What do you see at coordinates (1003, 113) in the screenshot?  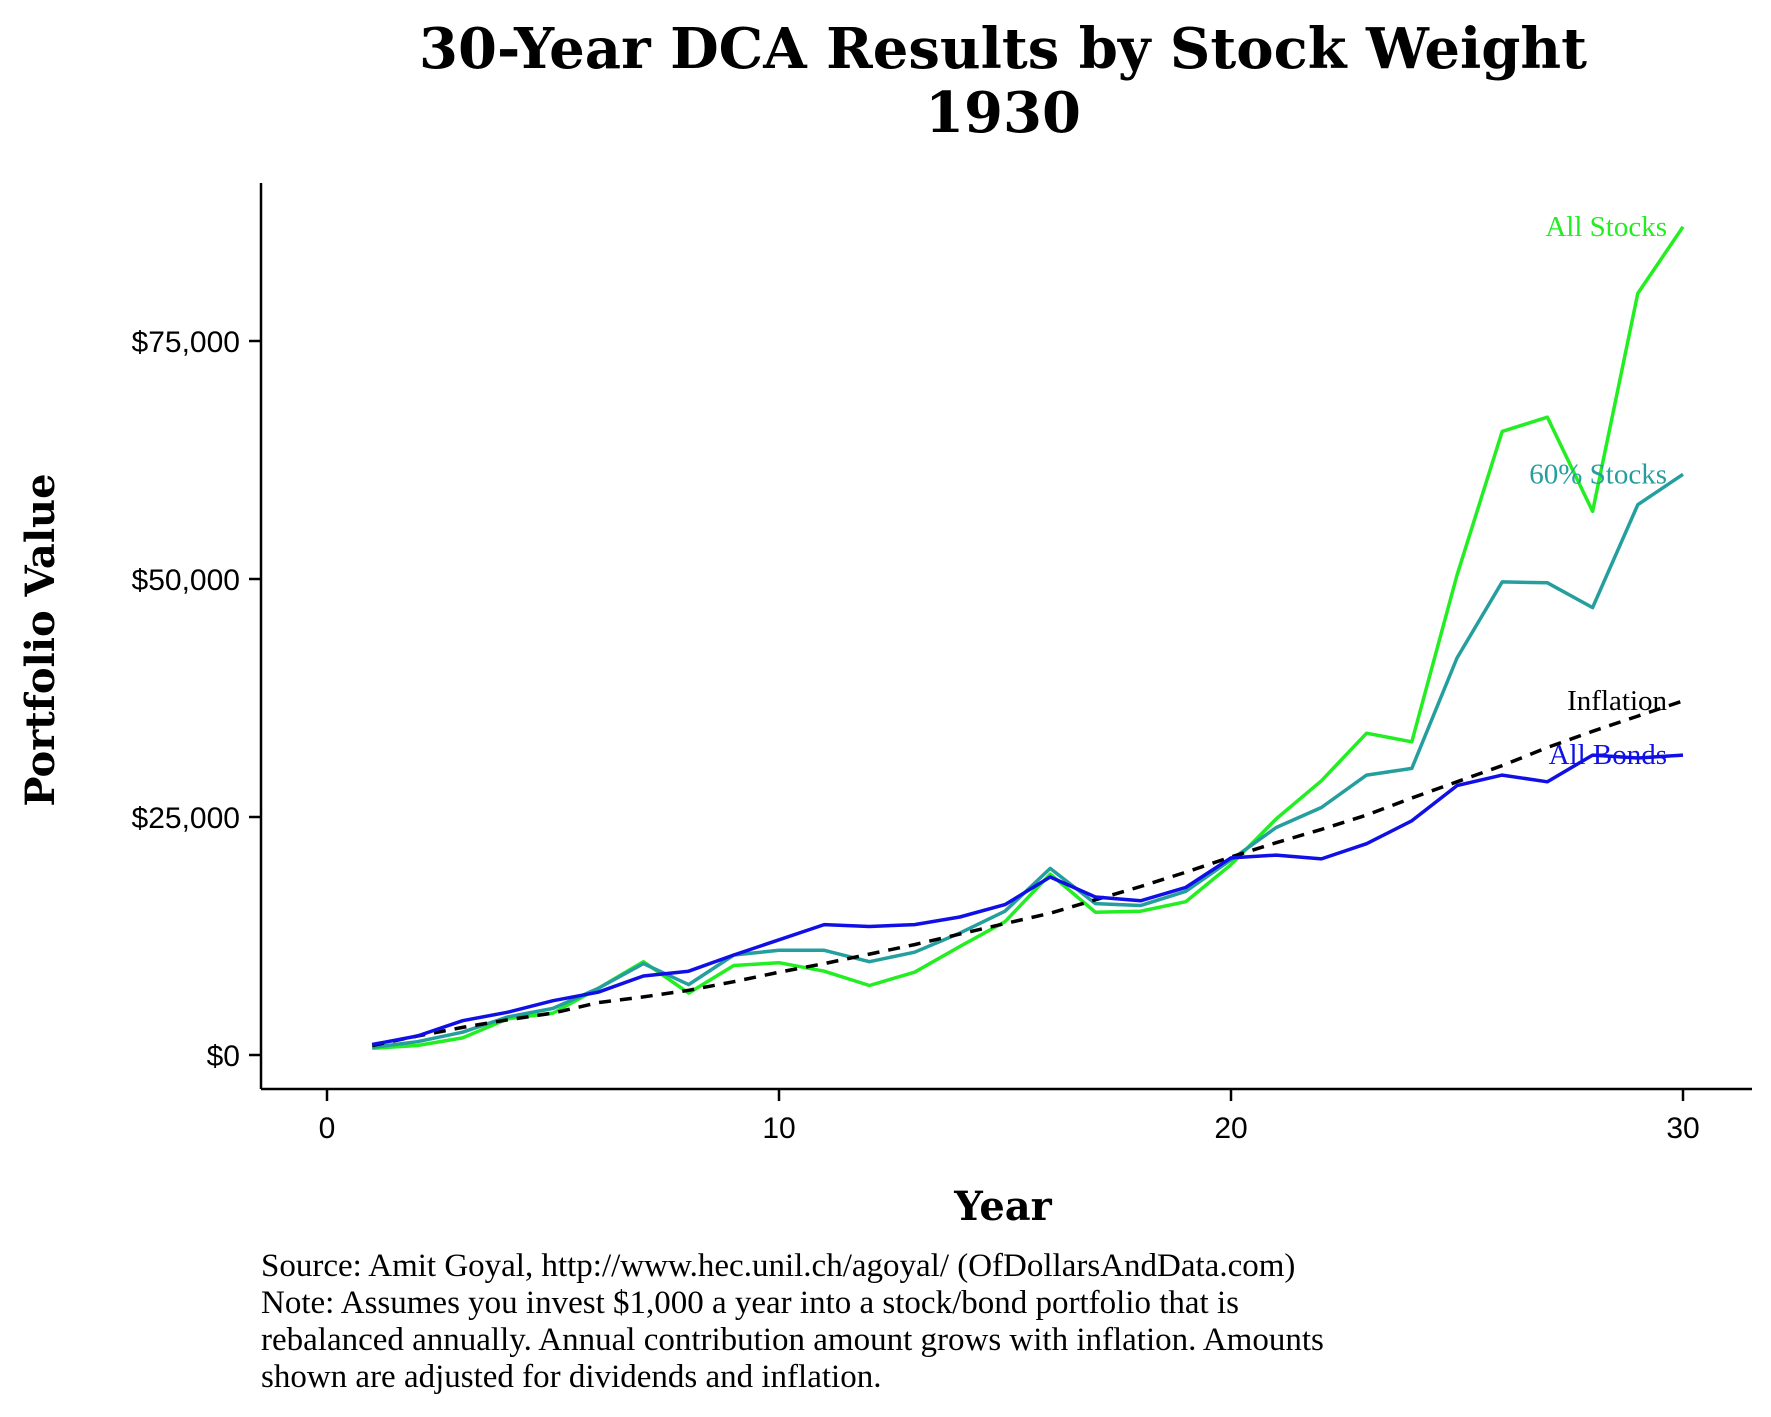 I see `chart-subtitle: 1930` at bounding box center [1003, 113].